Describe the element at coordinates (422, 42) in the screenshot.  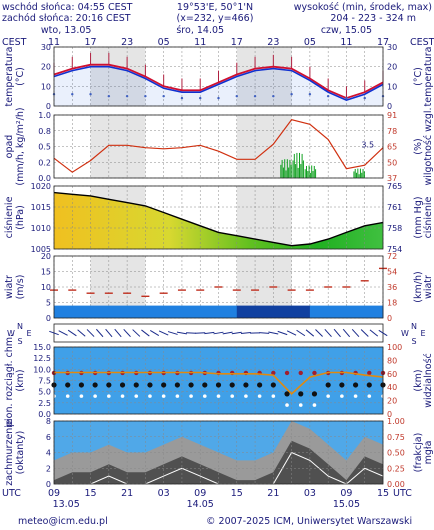
I see `tz-right-top: CEST` at that location.